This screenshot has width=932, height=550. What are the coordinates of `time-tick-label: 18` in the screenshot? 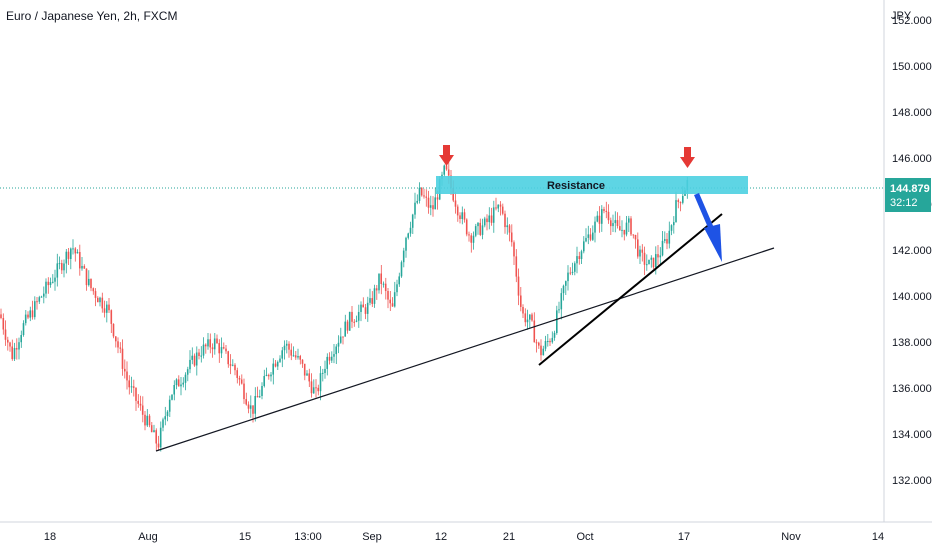 It's located at (50, 537).